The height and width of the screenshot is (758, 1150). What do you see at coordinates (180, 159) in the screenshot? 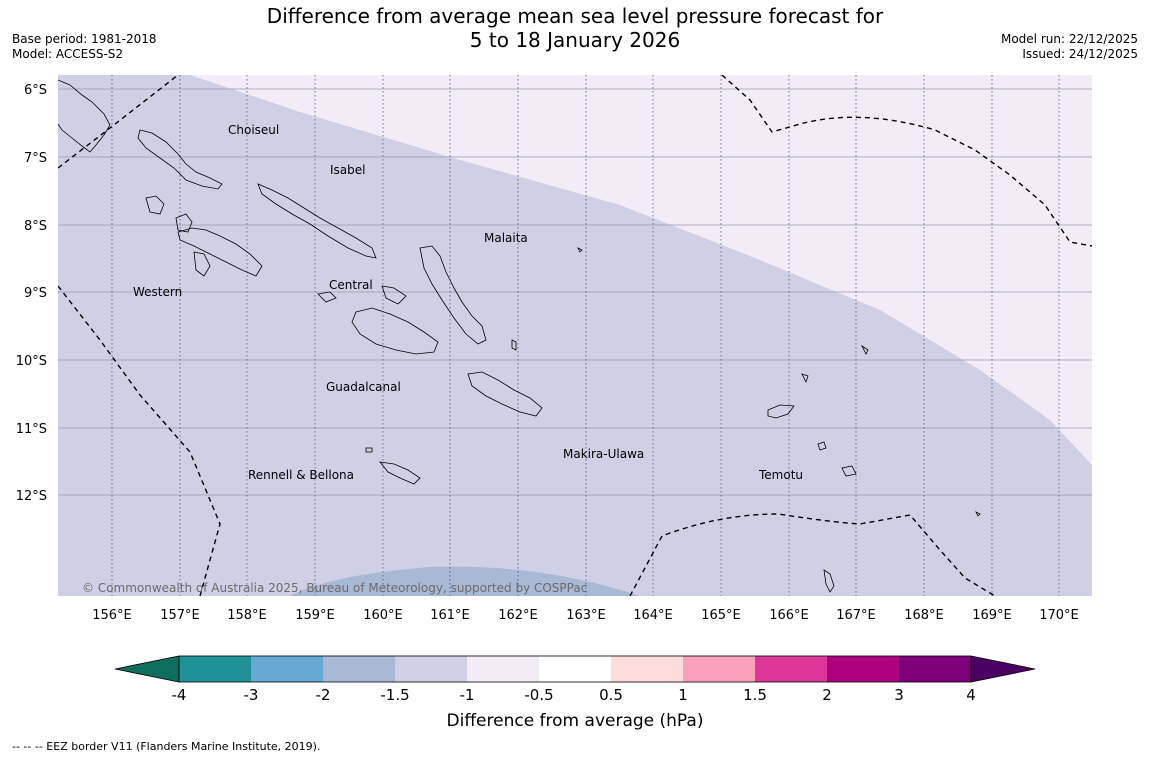
I see `coastline-choiseul` at bounding box center [180, 159].